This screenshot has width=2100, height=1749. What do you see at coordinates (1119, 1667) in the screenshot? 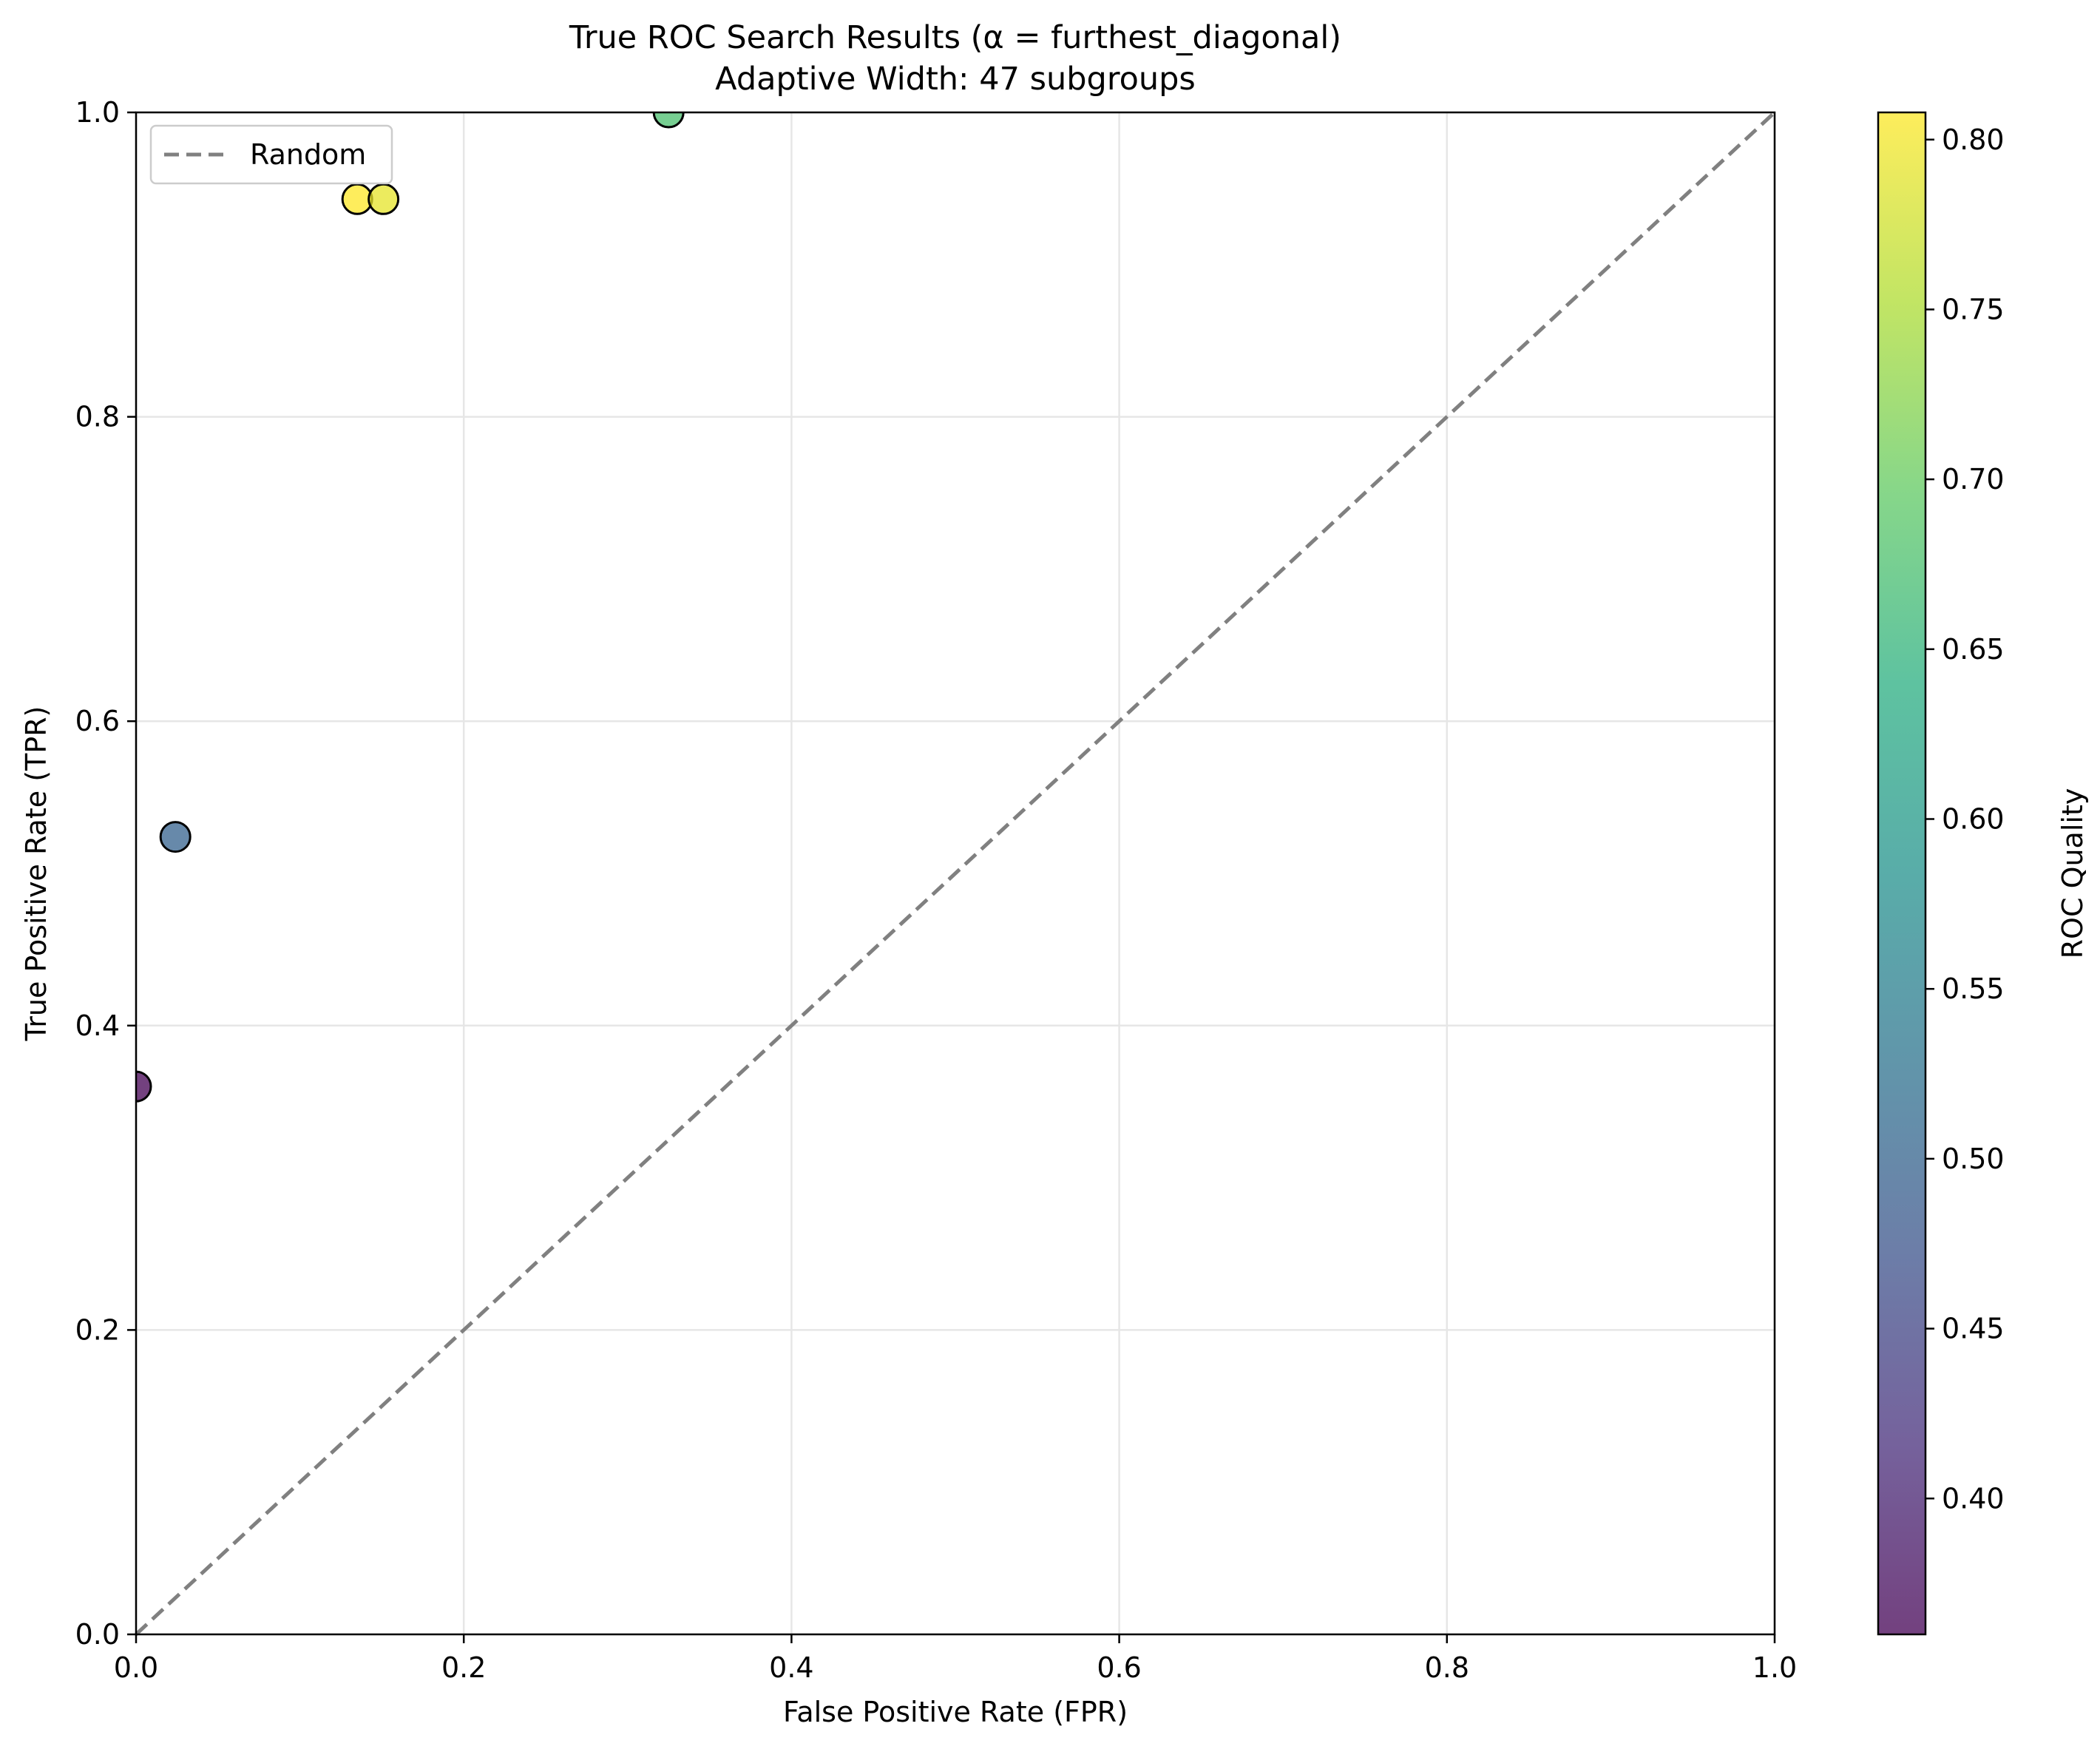
I see `x-tick-label: 0.6` at bounding box center [1119, 1667].